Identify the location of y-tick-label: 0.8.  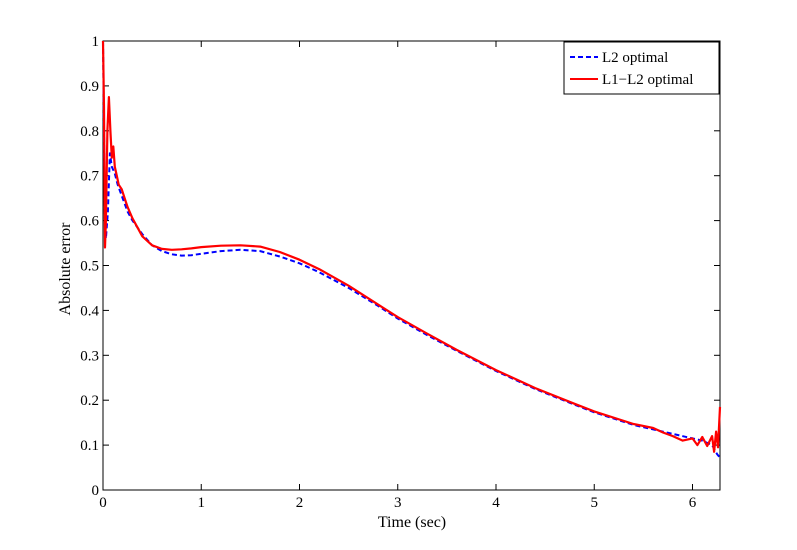
(89, 132).